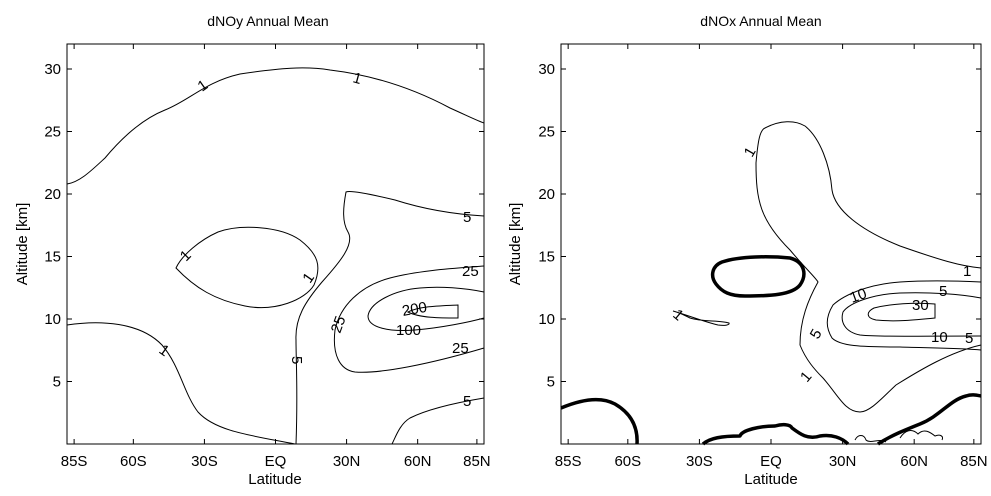  I want to click on contour-line-negative-bottom-center, so click(775, 434).